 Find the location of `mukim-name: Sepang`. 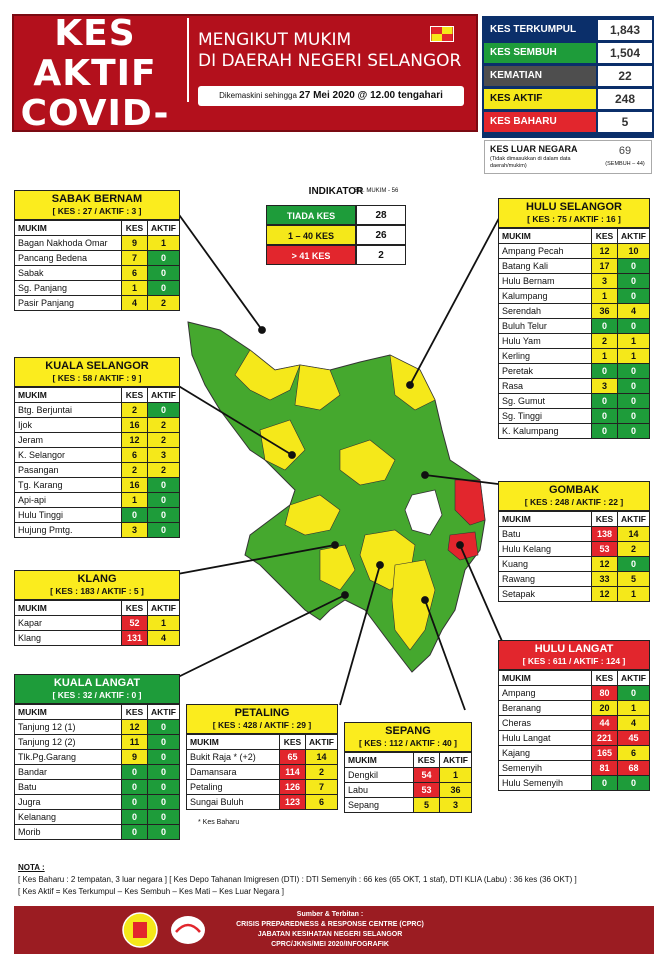

mukim-name: Sepang is located at coordinates (379, 805).